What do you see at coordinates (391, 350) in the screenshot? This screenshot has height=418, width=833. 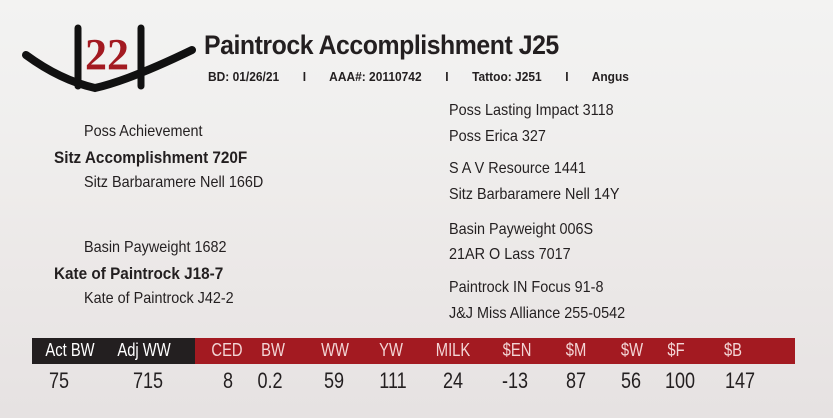 I see `stat-header: YW` at bounding box center [391, 350].